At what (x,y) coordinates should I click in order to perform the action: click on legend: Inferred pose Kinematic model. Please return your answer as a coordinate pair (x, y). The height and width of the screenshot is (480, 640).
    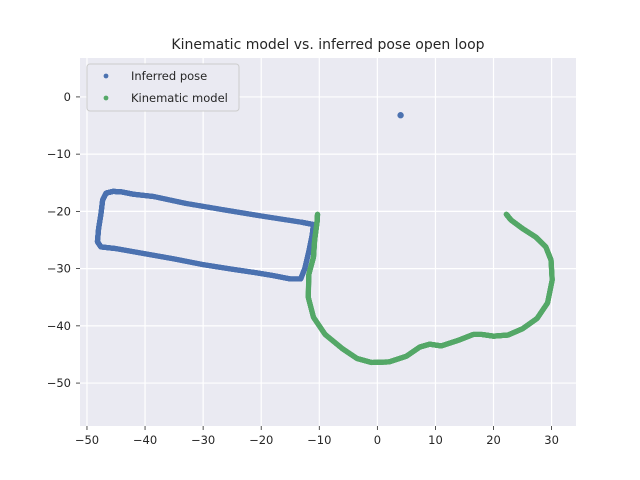
    Looking at the image, I should click on (163, 87).